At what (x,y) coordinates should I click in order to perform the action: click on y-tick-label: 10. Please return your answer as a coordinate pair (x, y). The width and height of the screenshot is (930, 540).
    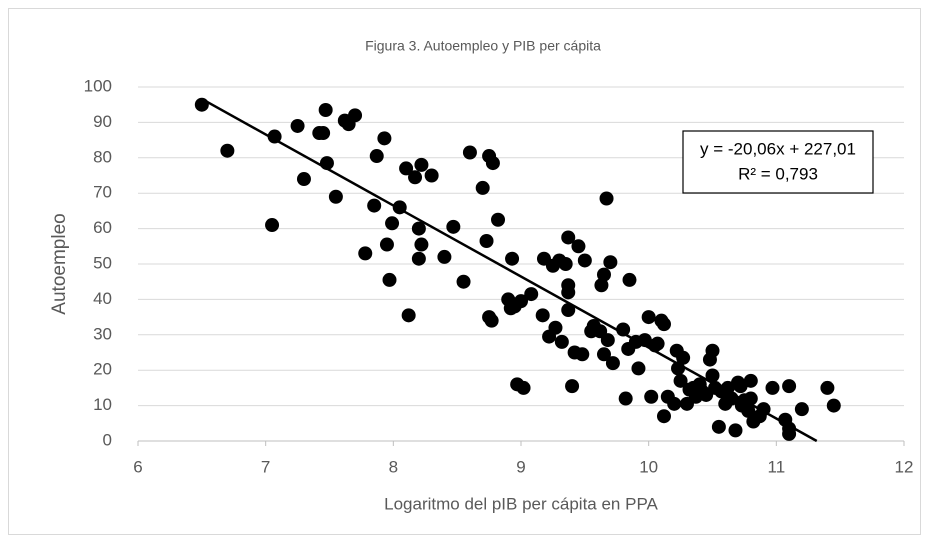
    Looking at the image, I should click on (102, 404).